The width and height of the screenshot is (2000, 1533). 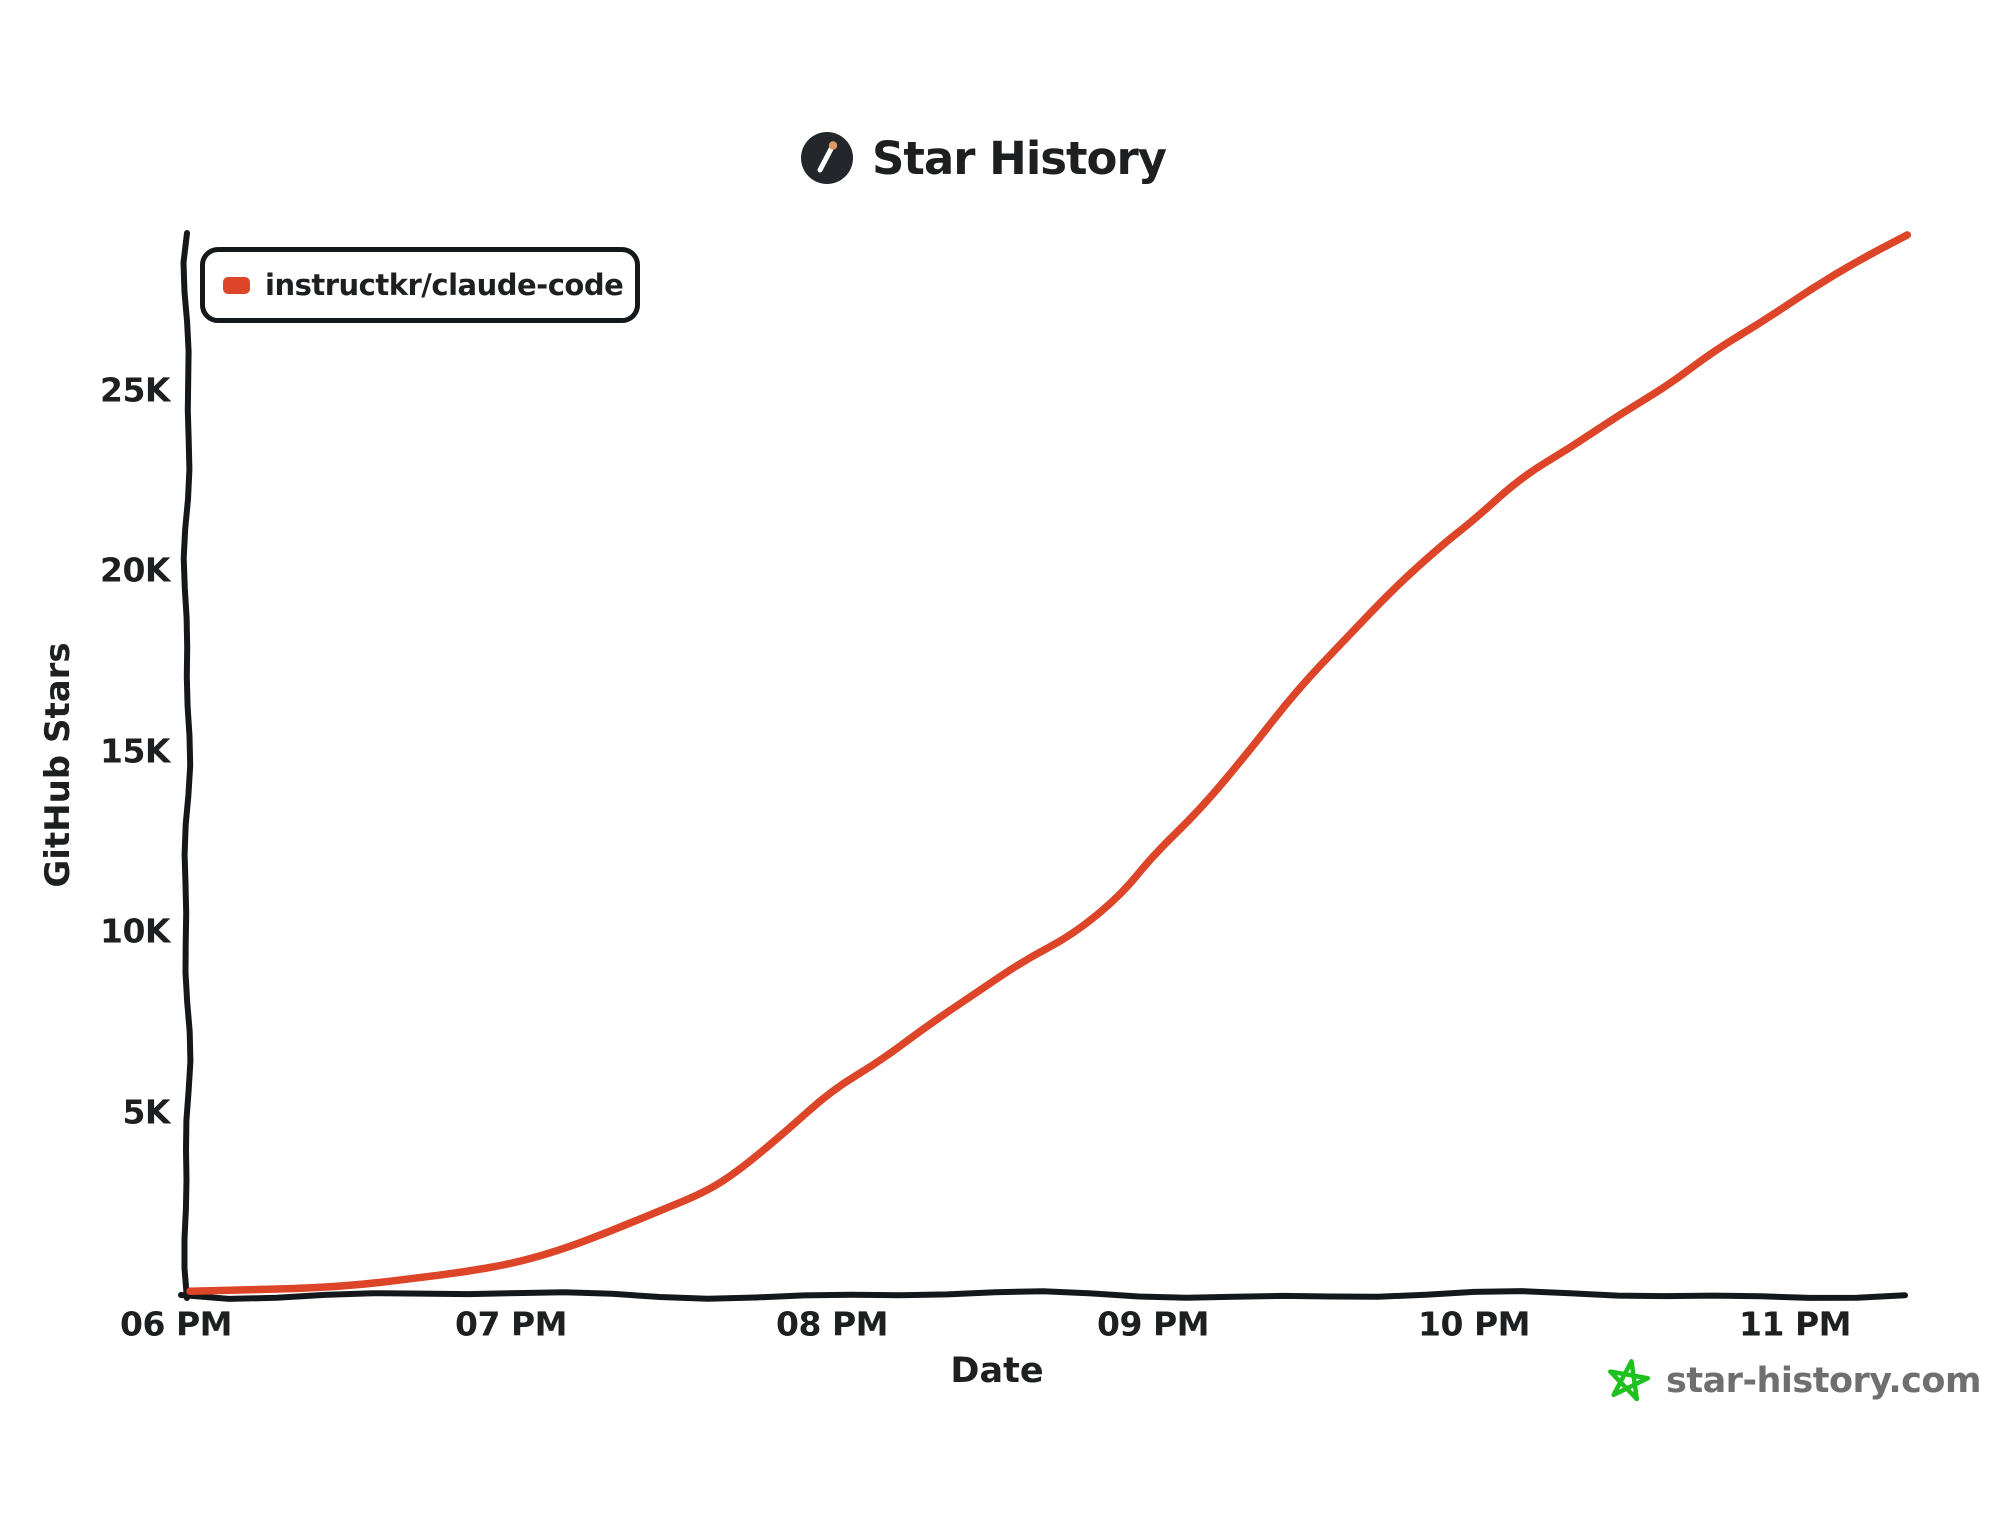 What do you see at coordinates (135, 751) in the screenshot?
I see `y-axis-tick-label: 15K` at bounding box center [135, 751].